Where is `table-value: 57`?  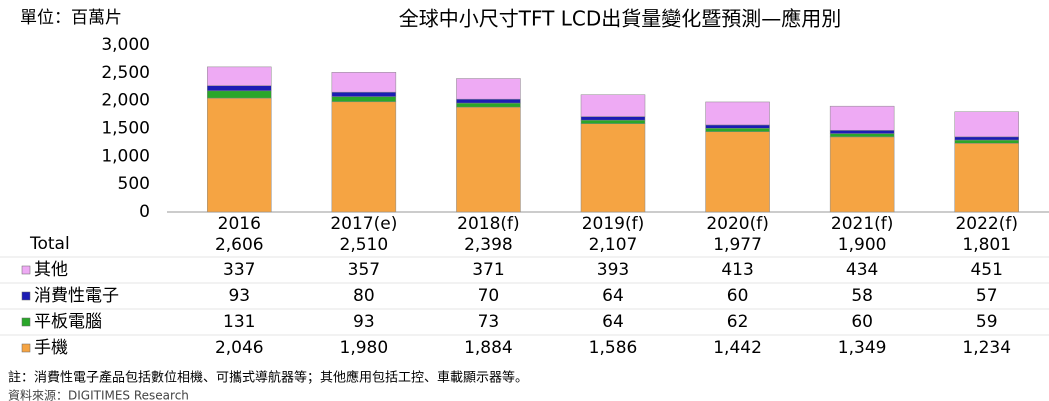
table-value: 57 is located at coordinates (987, 296).